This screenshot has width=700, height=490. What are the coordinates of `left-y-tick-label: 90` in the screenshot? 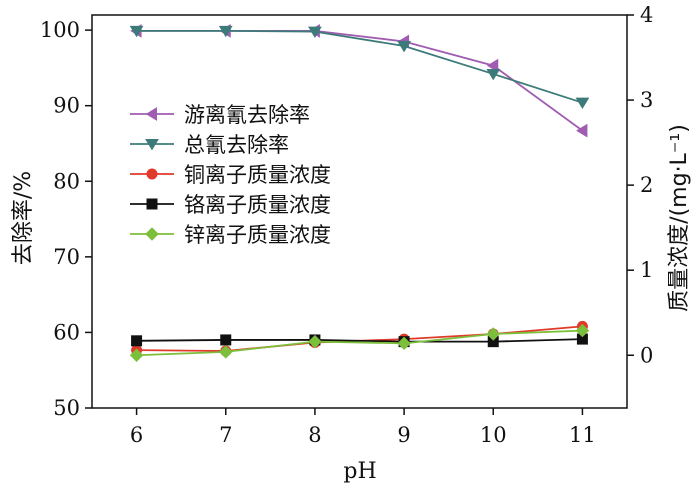 It's located at (66, 106).